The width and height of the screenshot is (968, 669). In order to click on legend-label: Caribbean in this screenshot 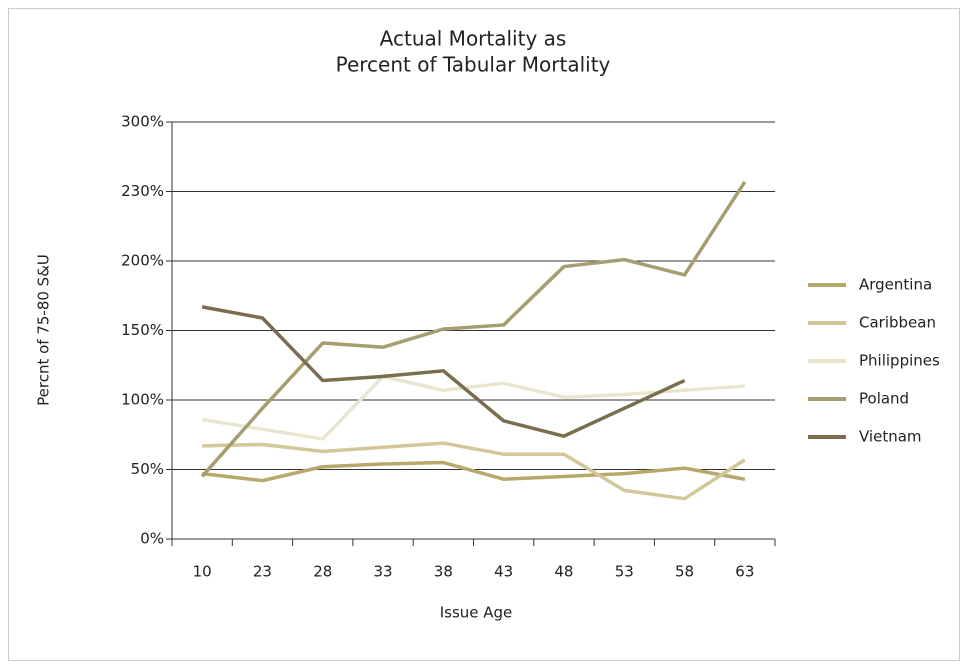, I will do `click(897, 323)`.